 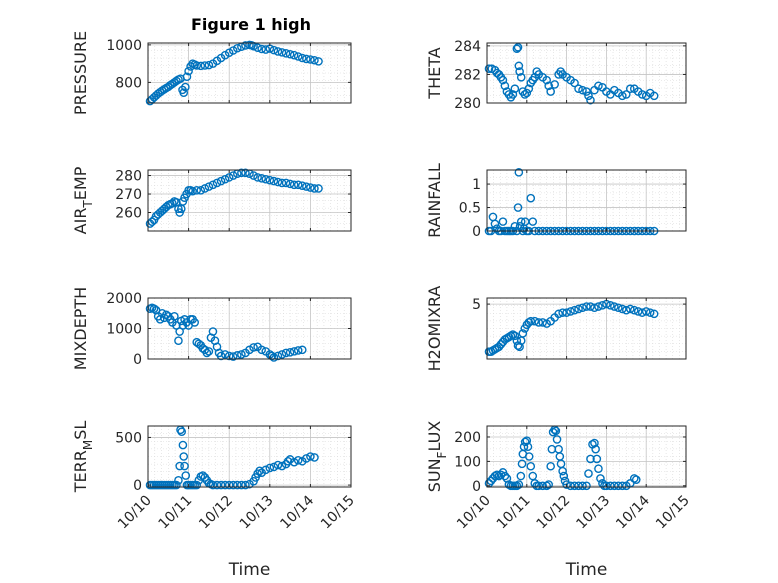 I want to click on y-tick-label: 800, so click(x=128, y=83).